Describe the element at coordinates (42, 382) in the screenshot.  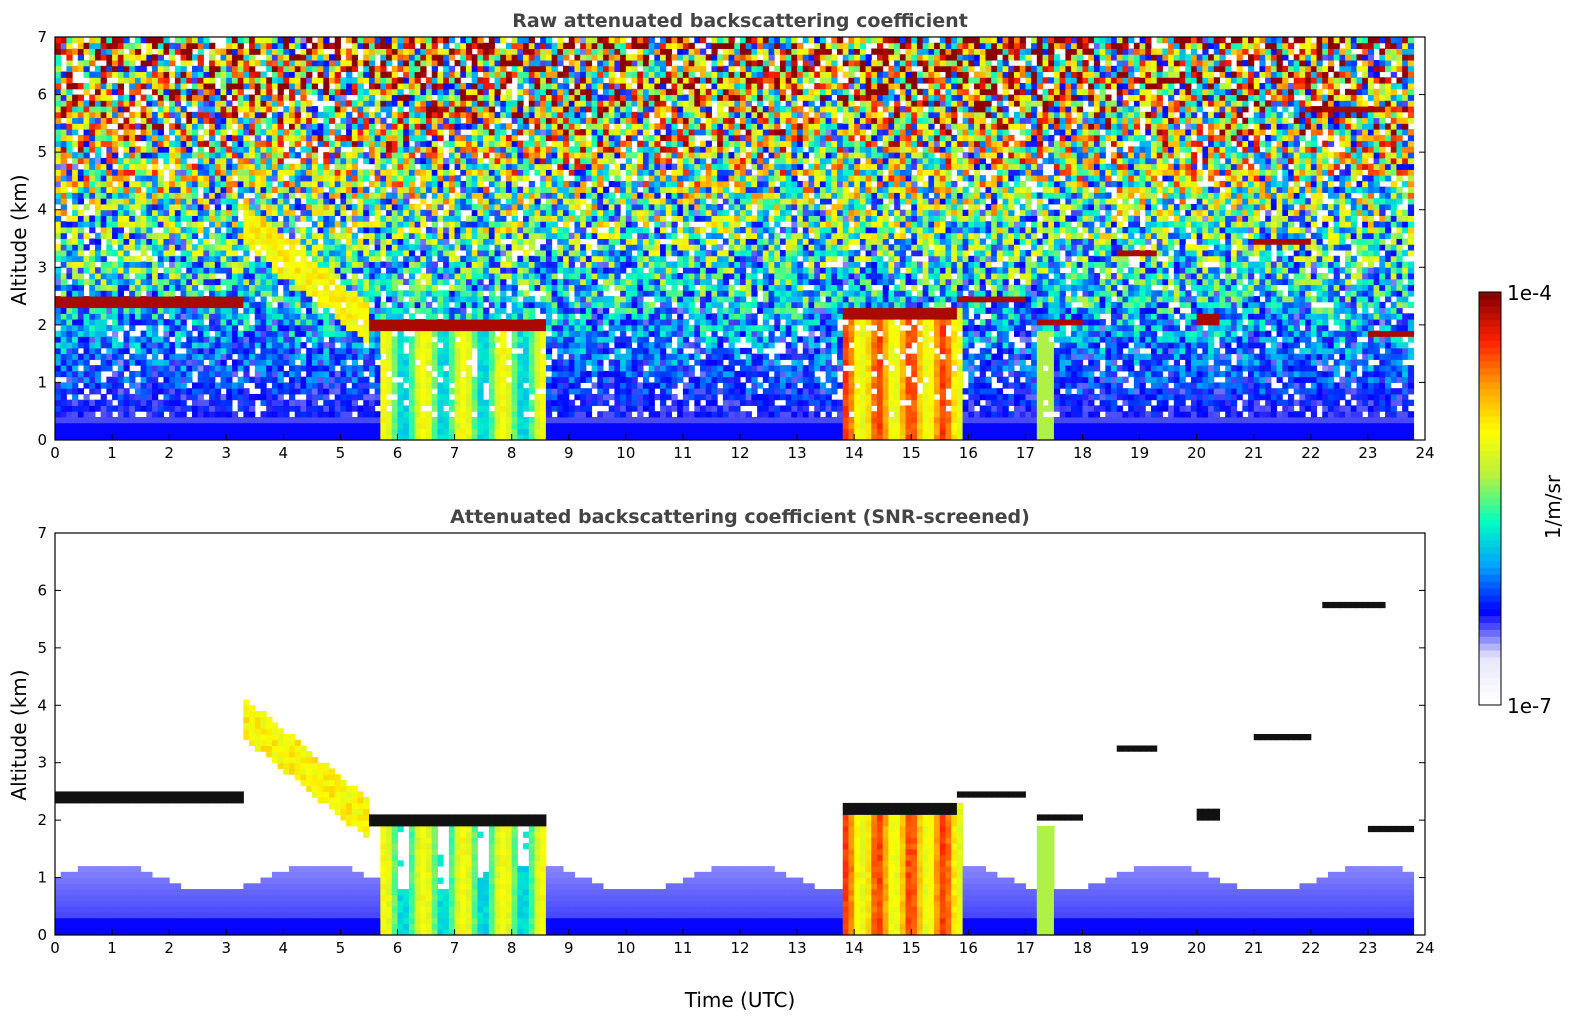
I see `y-tick-label: 1` at that location.